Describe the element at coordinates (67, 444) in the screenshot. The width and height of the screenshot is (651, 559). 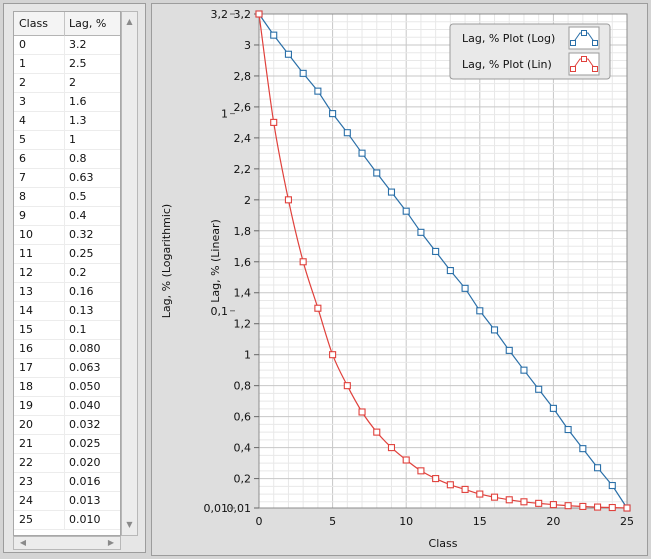
I see `table-row: 21 0.025` at that location.